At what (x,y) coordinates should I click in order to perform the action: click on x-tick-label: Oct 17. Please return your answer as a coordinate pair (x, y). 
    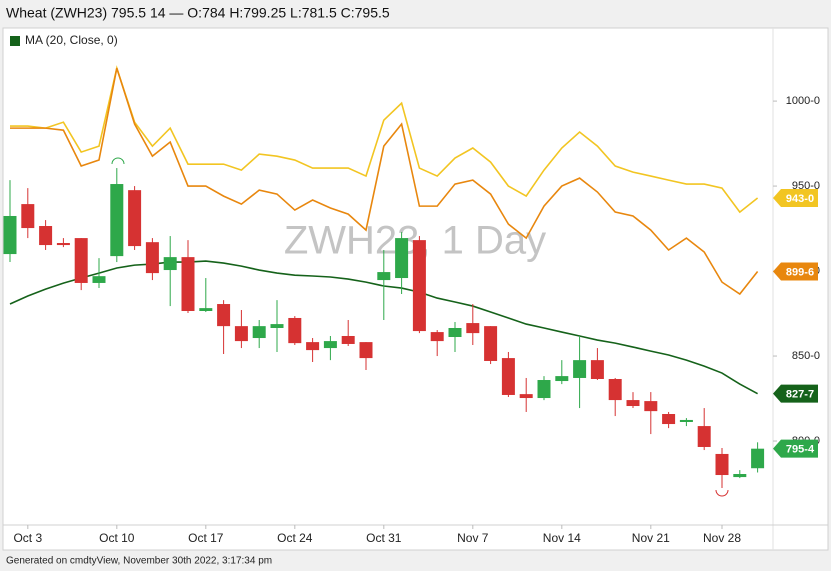
    Looking at the image, I should click on (206, 538).